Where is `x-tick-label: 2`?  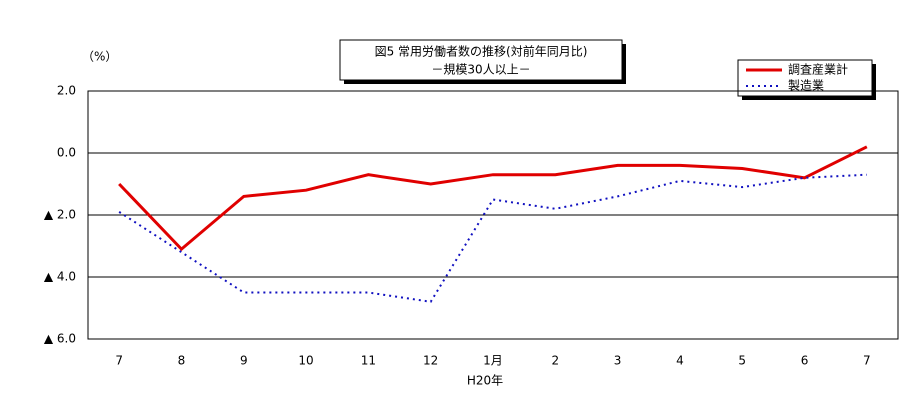 x-tick-label: 2 is located at coordinates (555, 361).